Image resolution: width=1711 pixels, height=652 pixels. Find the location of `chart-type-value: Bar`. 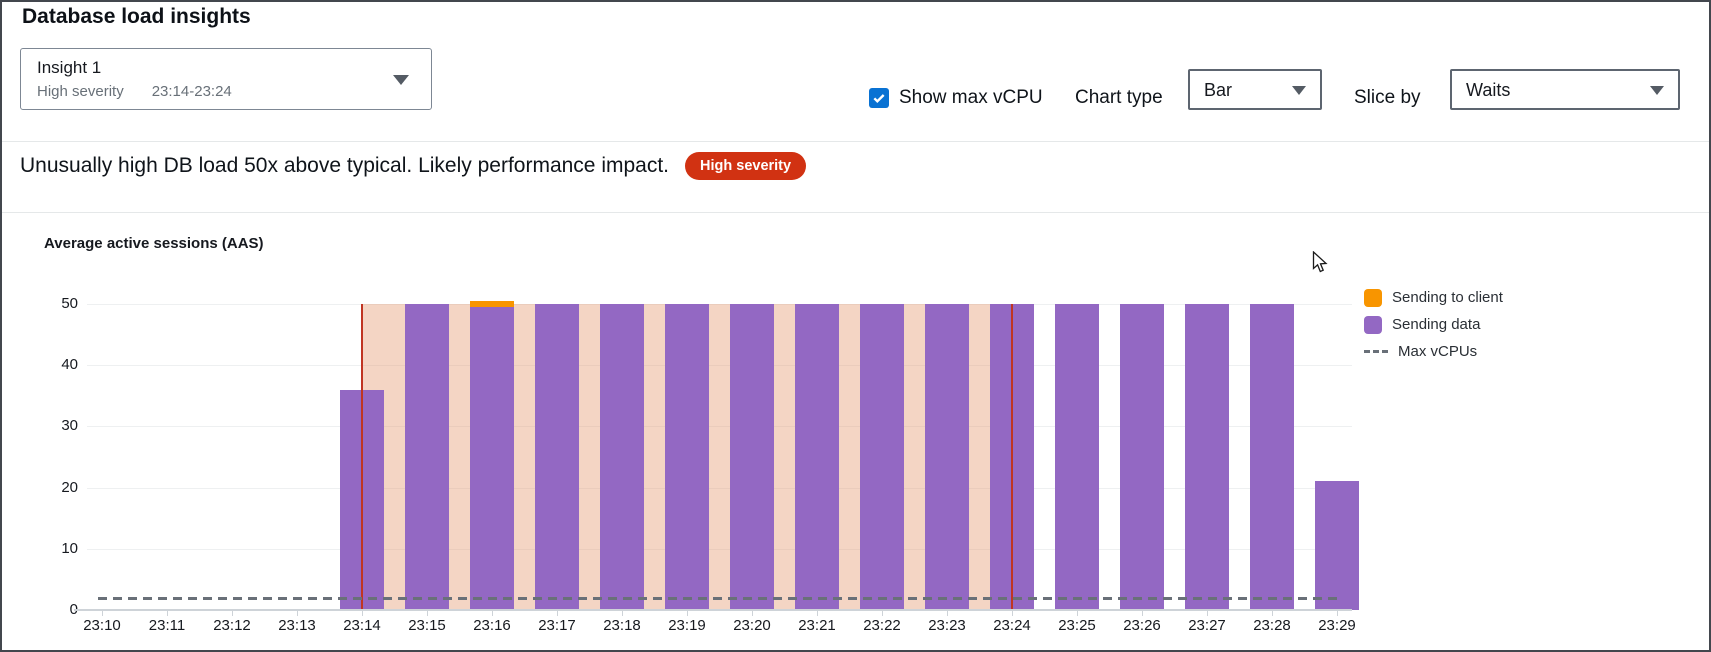

chart-type-value: Bar is located at coordinates (1218, 90).